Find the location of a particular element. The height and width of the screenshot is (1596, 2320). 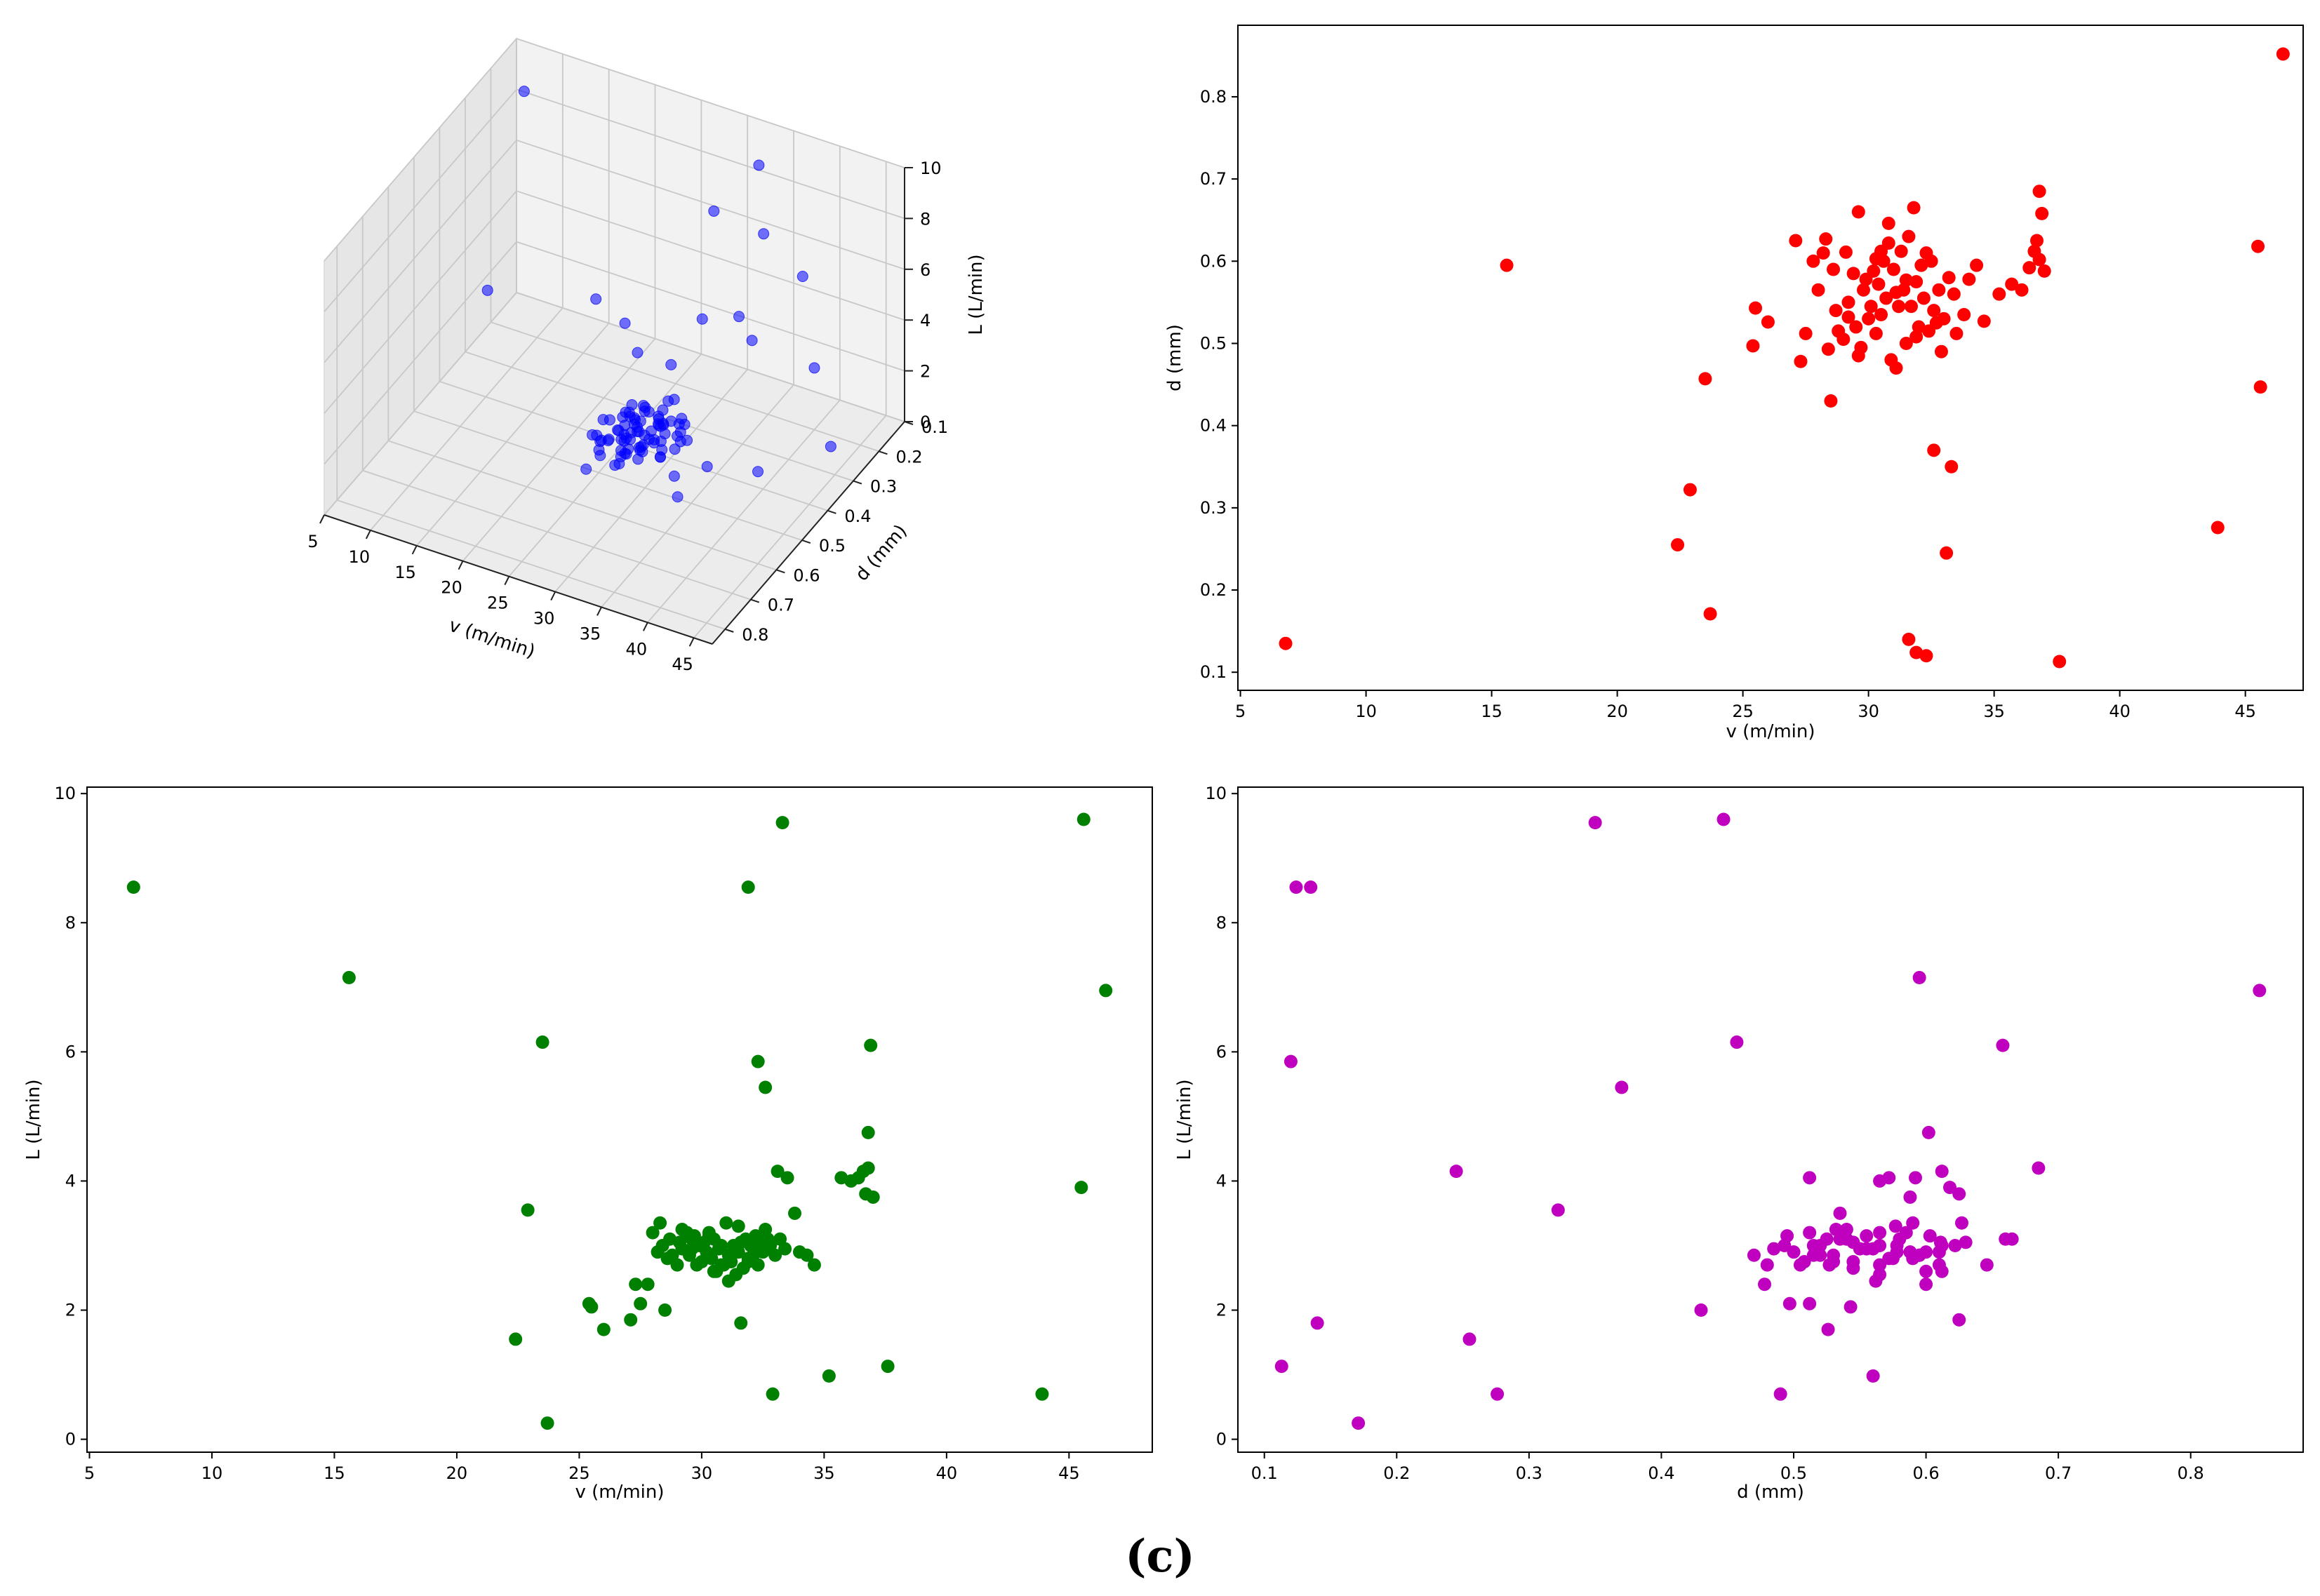

x-tick-label: 15 is located at coordinates (1491, 711).